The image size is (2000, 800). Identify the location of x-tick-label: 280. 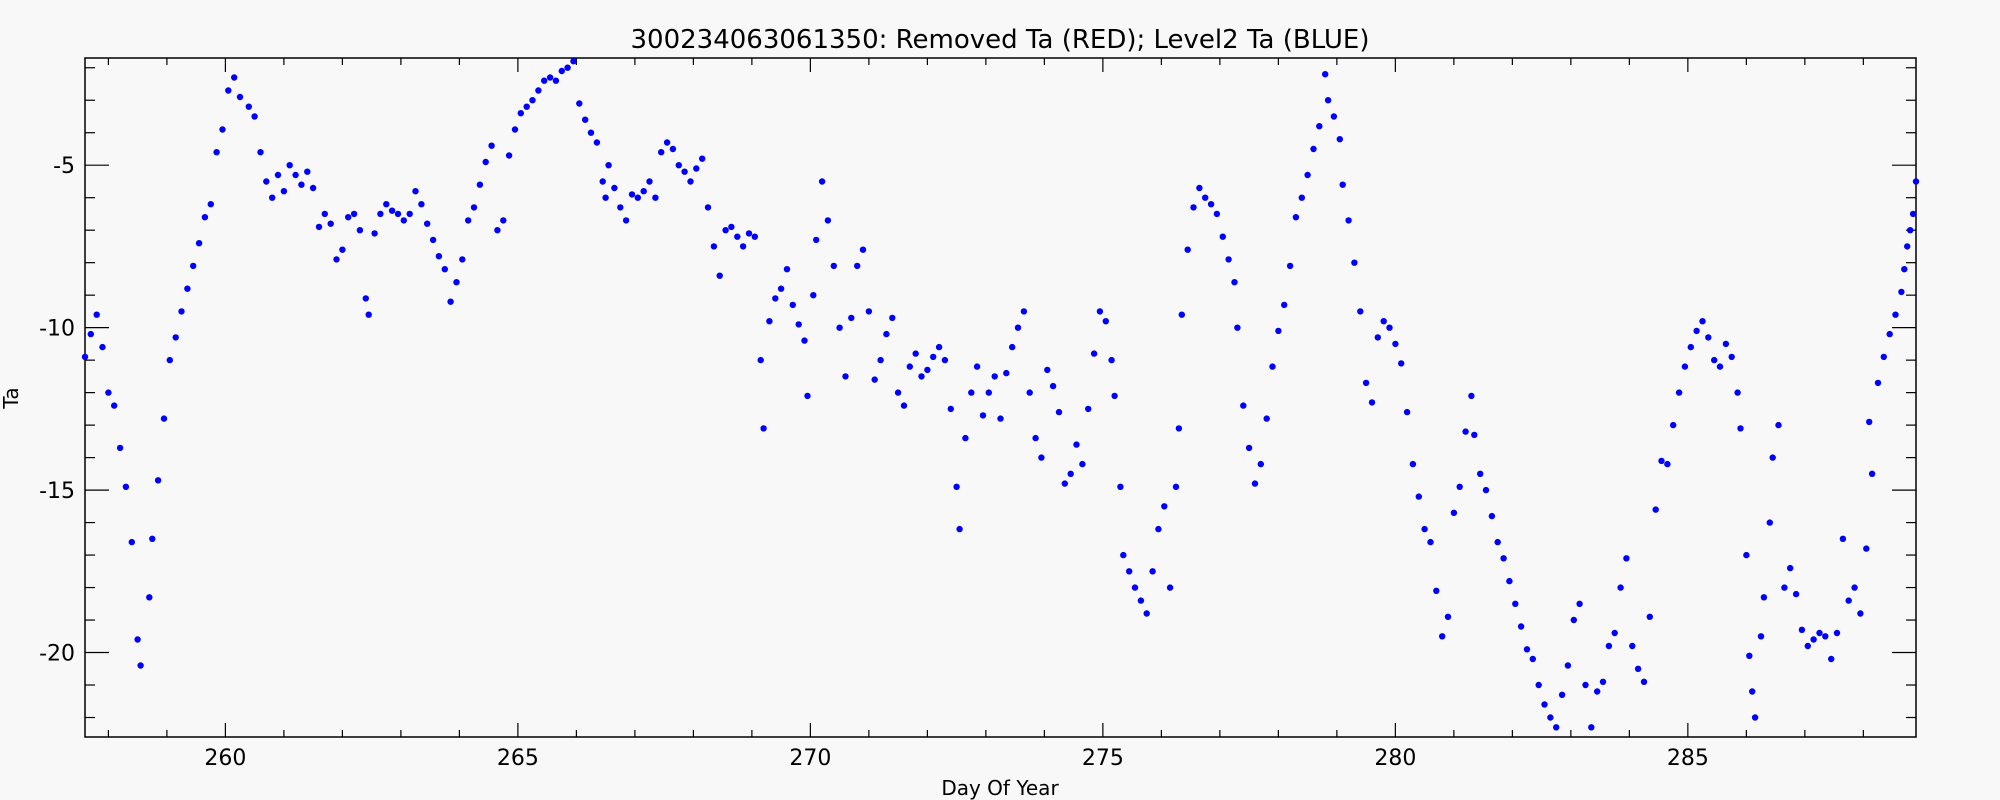
(1395, 758).